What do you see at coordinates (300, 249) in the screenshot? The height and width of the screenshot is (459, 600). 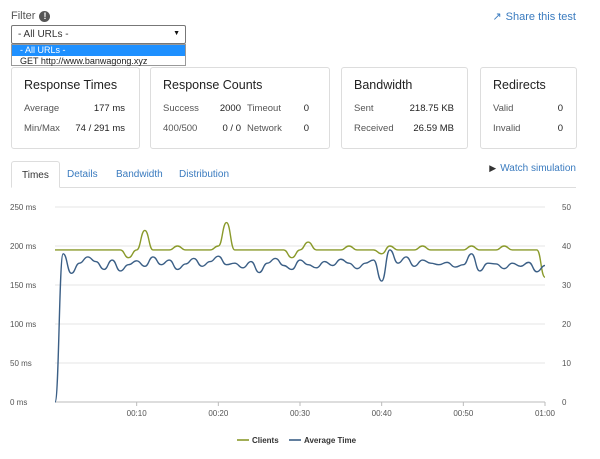 I see `series-line-clients` at bounding box center [300, 249].